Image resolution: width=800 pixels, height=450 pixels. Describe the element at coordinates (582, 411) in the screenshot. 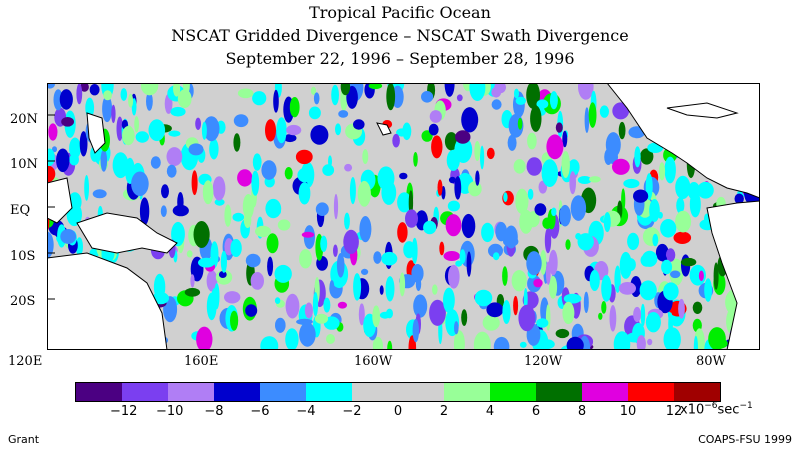

I see `color-scale-tick-label: 8` at that location.